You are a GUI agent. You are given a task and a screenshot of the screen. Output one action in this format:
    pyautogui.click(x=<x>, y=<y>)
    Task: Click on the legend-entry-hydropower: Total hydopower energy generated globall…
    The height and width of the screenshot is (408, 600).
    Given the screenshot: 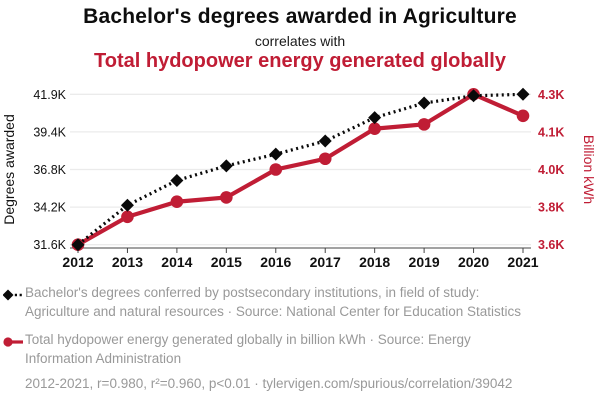 What is the action you would take?
    pyautogui.click(x=295, y=349)
    